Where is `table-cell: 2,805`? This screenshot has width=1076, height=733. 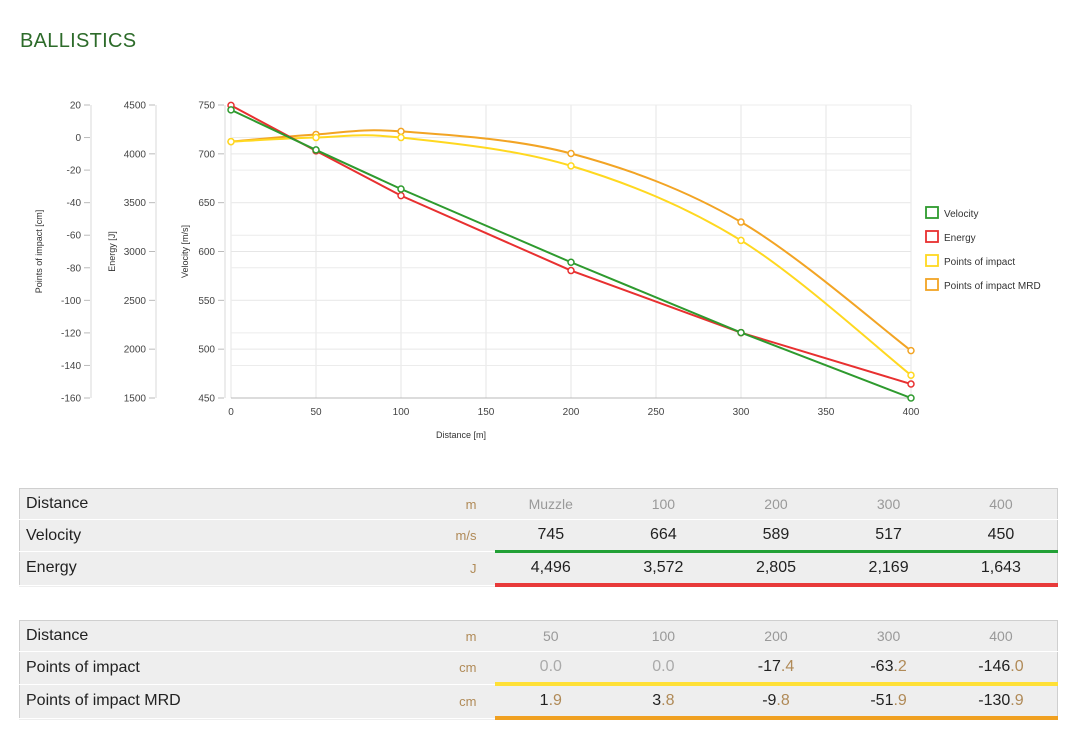 table-cell: 2,805 is located at coordinates (776, 569).